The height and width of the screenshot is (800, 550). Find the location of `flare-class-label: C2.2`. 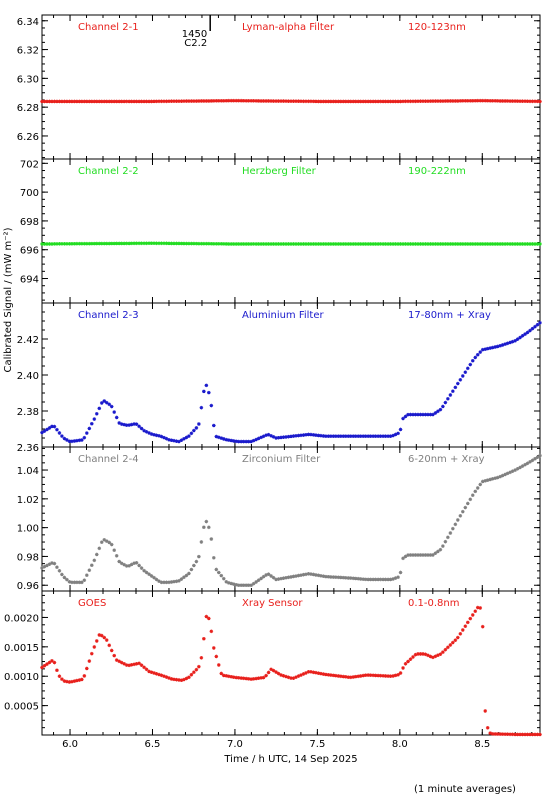

flare-class-label: C2.2 is located at coordinates (195, 43).